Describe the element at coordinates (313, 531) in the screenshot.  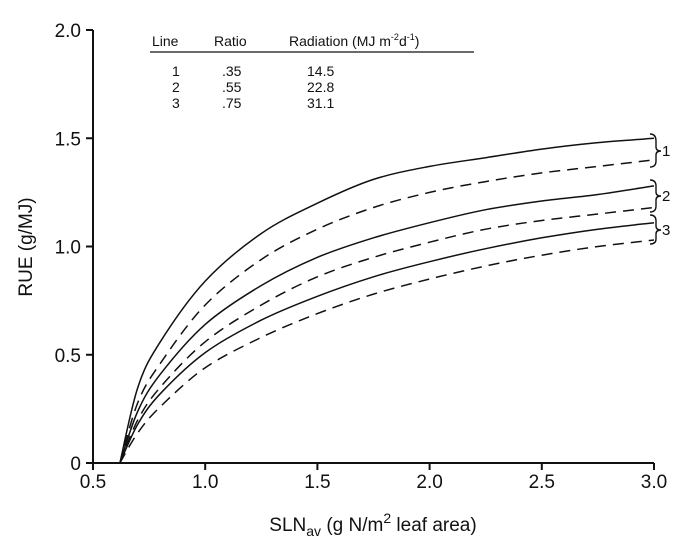
I see `x-axis-title-sub: av` at that location.